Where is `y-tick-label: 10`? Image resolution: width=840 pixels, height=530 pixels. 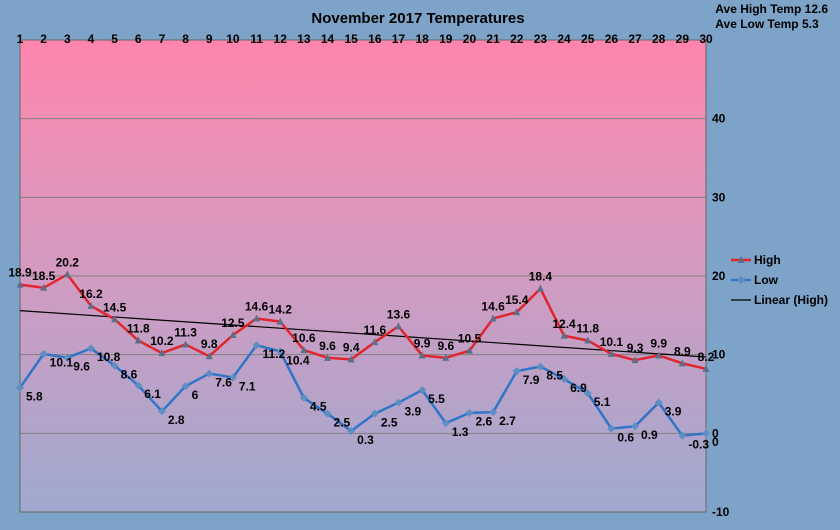 y-tick-label: 10 is located at coordinates (719, 355).